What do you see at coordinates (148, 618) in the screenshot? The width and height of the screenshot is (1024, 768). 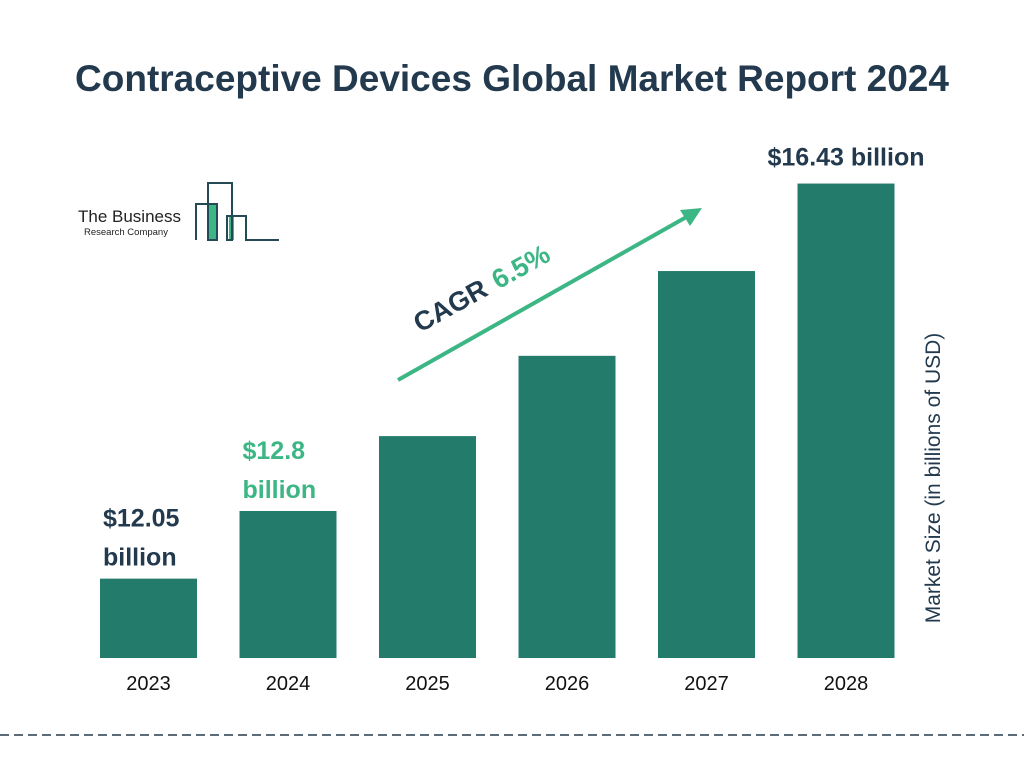 I see `bar-2023` at bounding box center [148, 618].